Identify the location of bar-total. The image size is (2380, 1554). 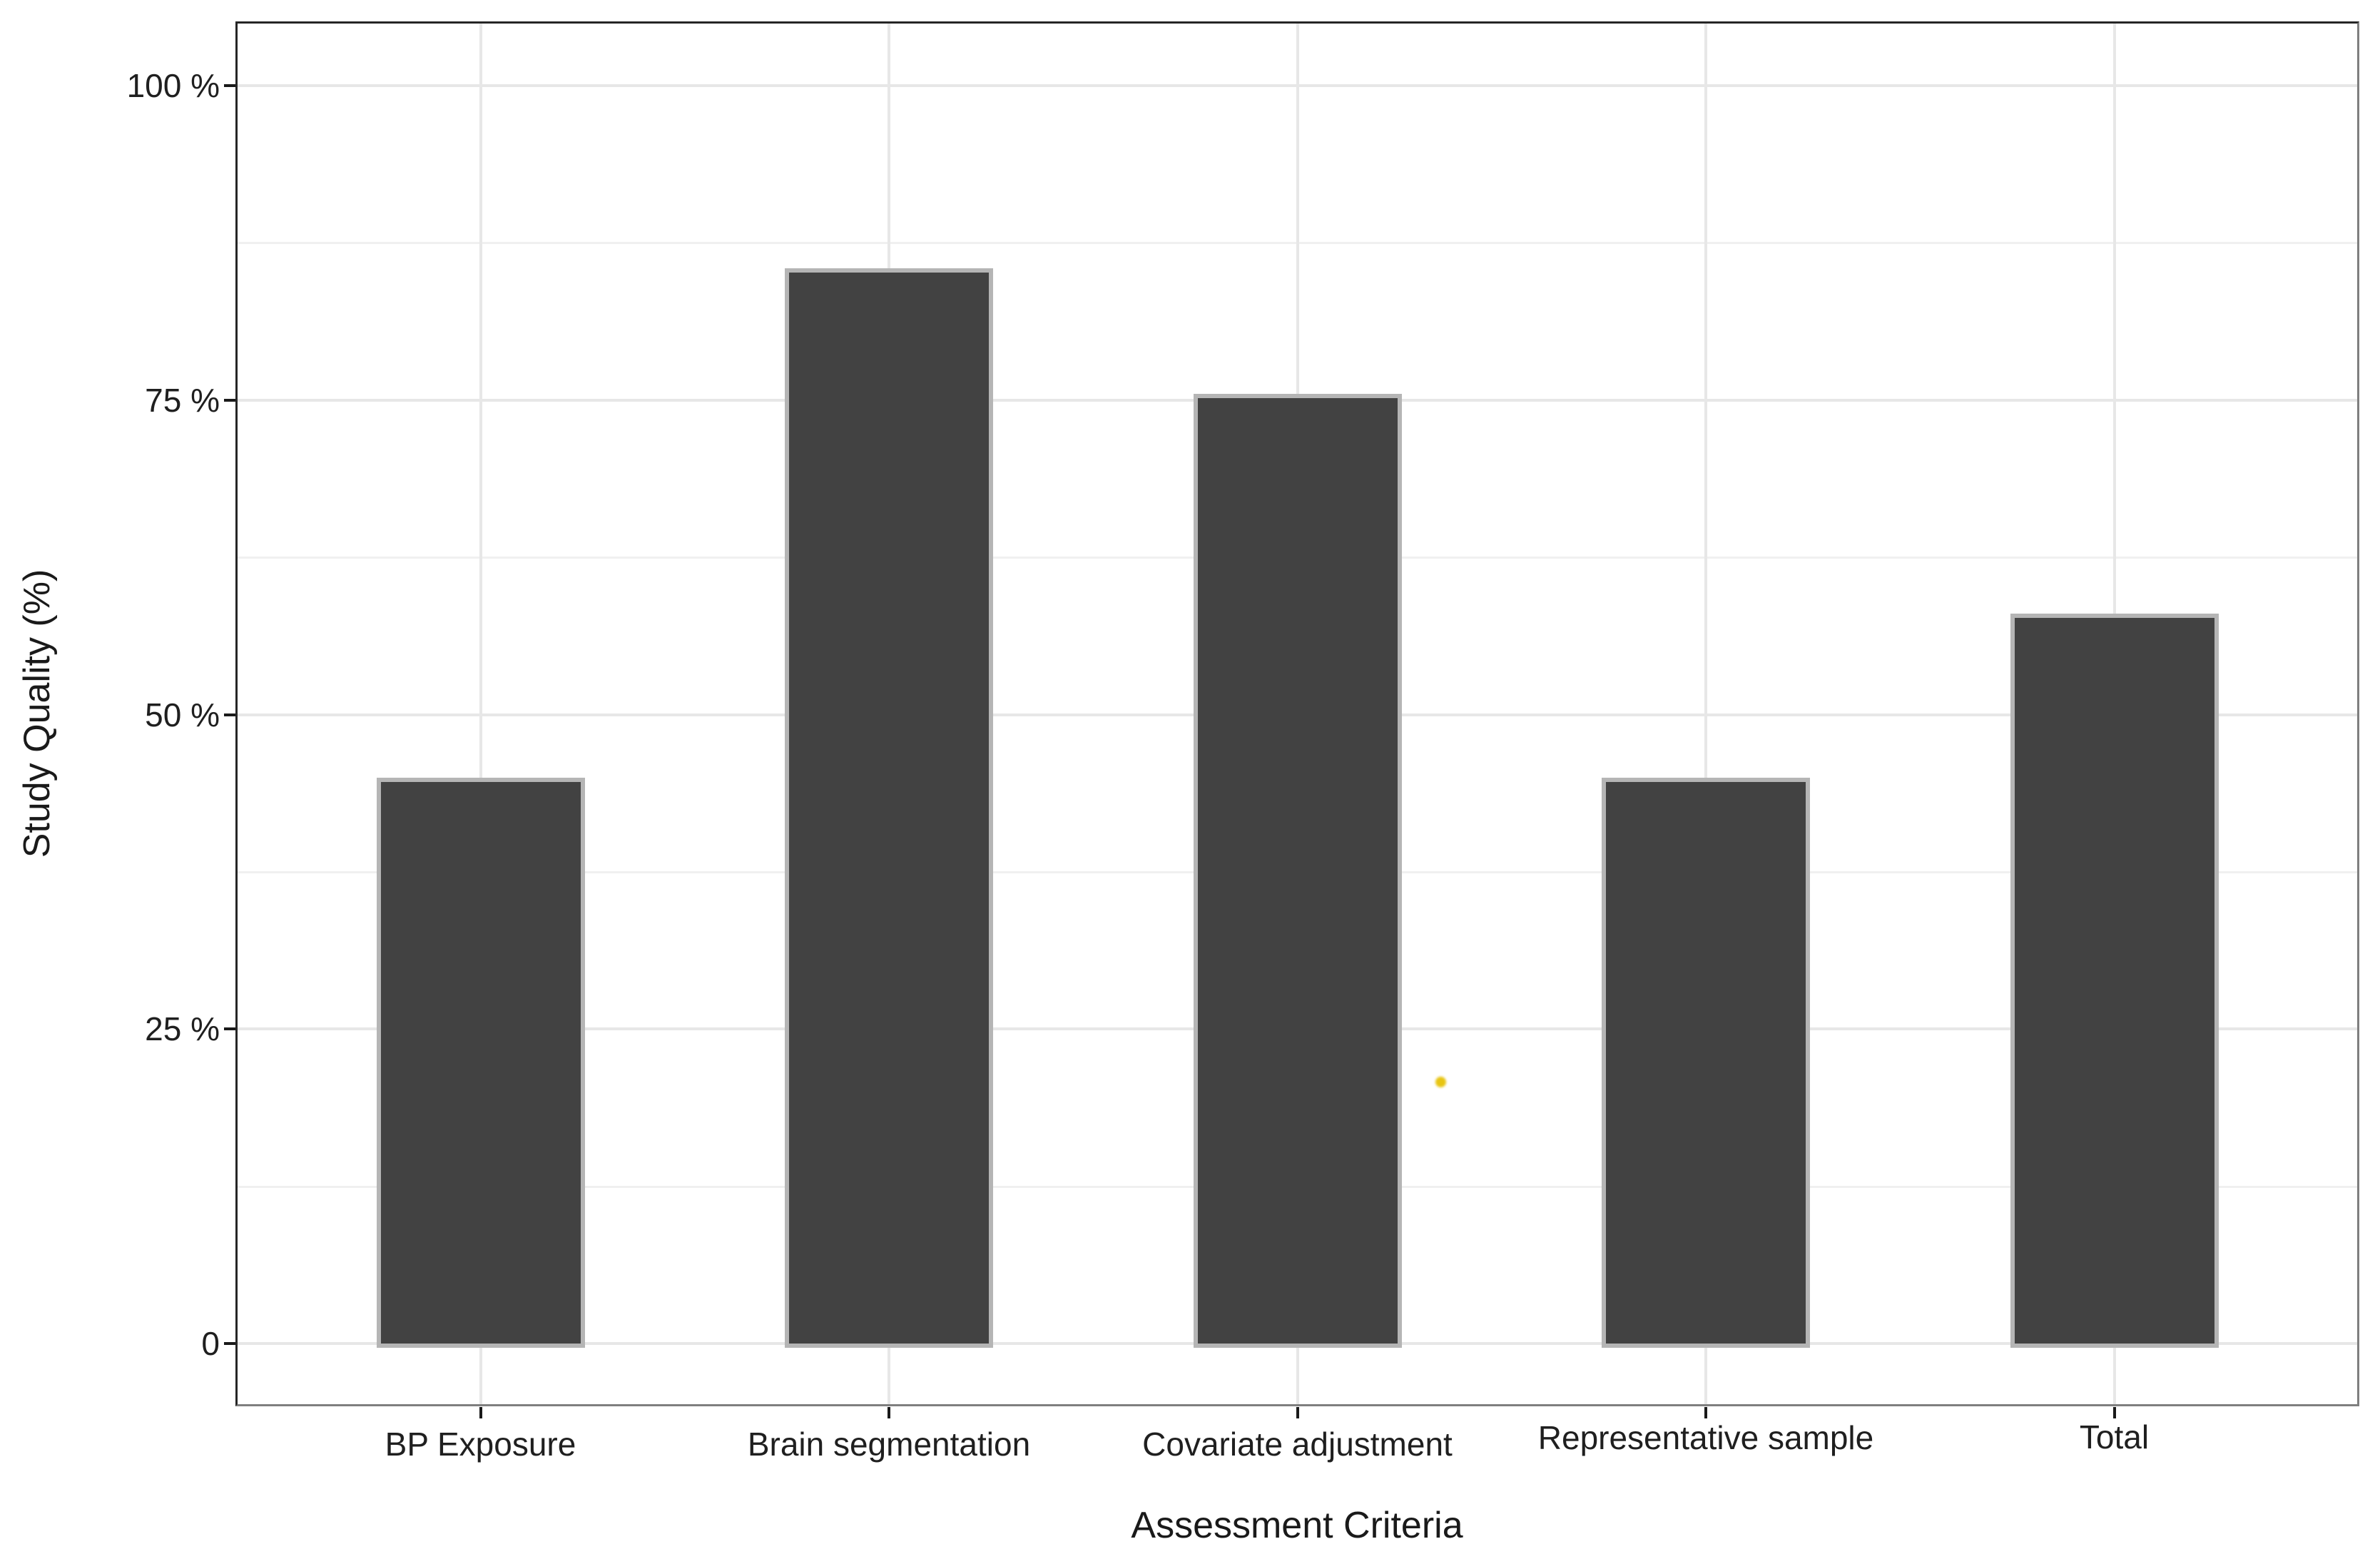
(2114, 981).